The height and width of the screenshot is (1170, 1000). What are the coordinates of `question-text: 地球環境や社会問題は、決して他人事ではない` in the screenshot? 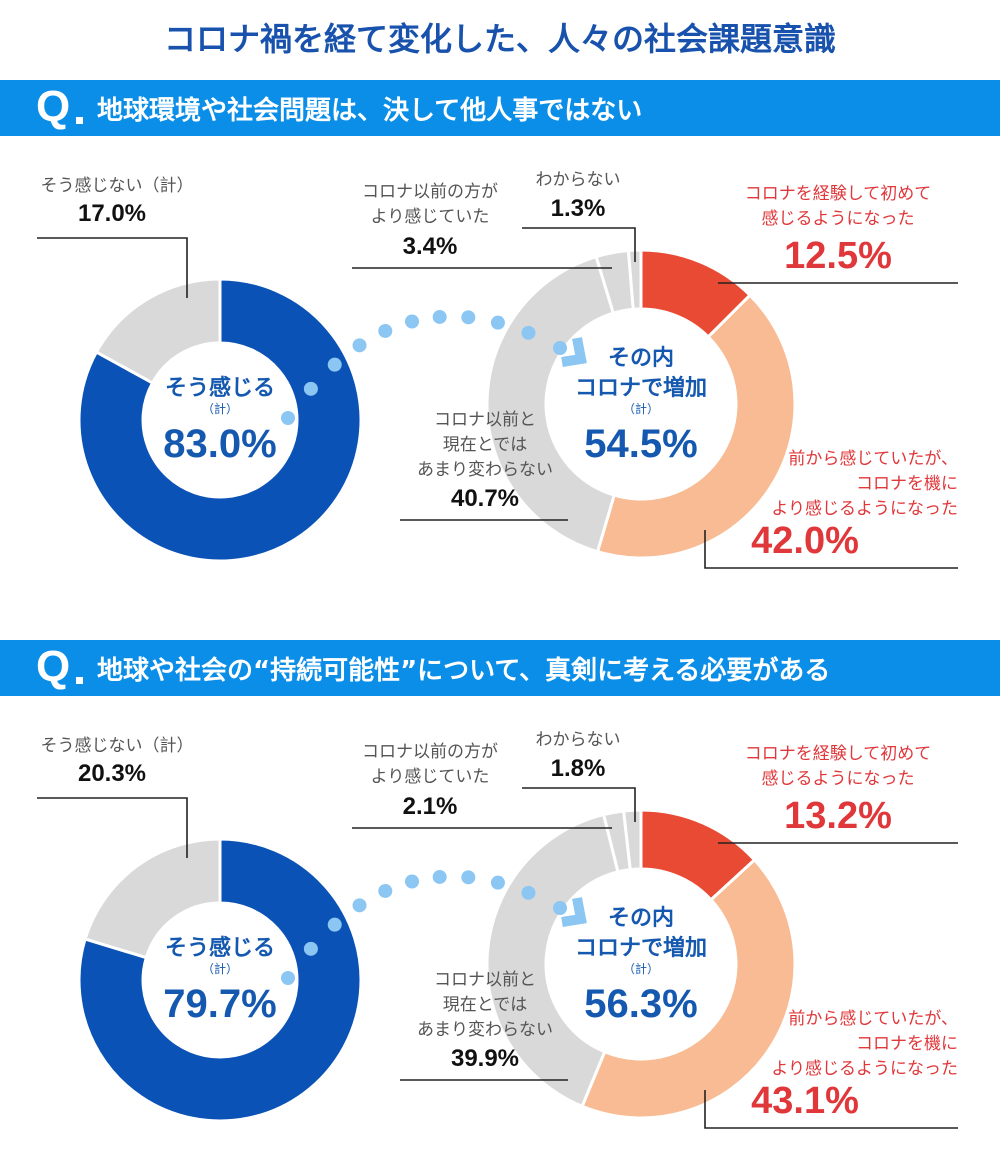 It's located at (370, 111).